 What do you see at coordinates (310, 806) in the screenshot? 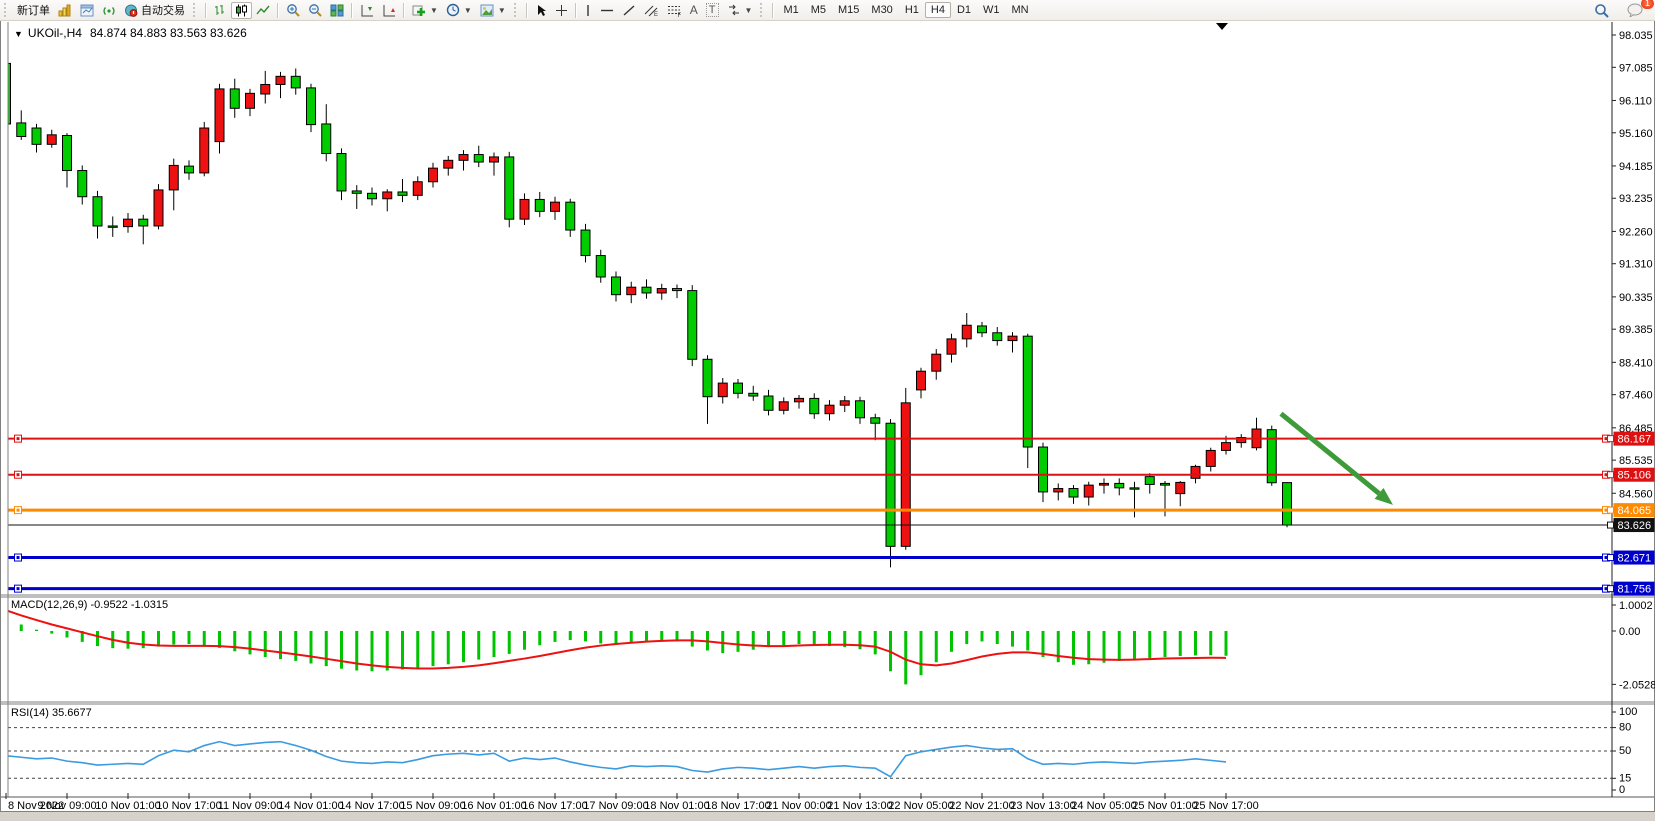
I see `date-axis-label: 14 Nov 01:00` at bounding box center [310, 806].